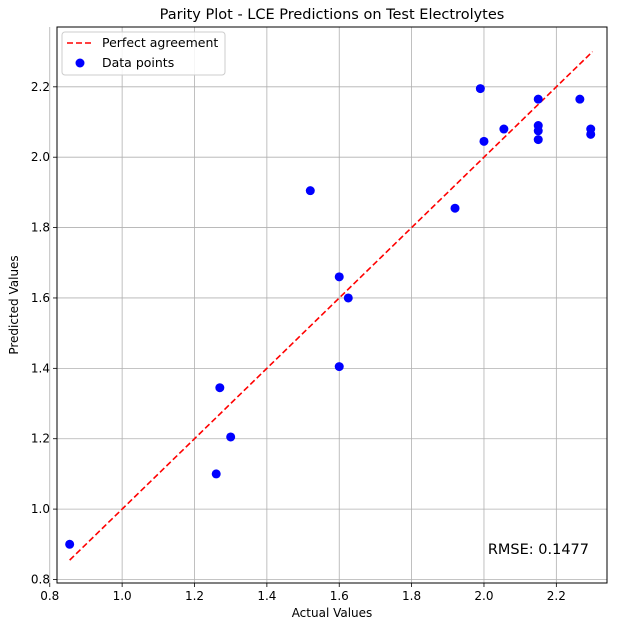 This screenshot has width=617, height=622. I want to click on rmse-annotation: RMSE: 0.1477, so click(538, 550).